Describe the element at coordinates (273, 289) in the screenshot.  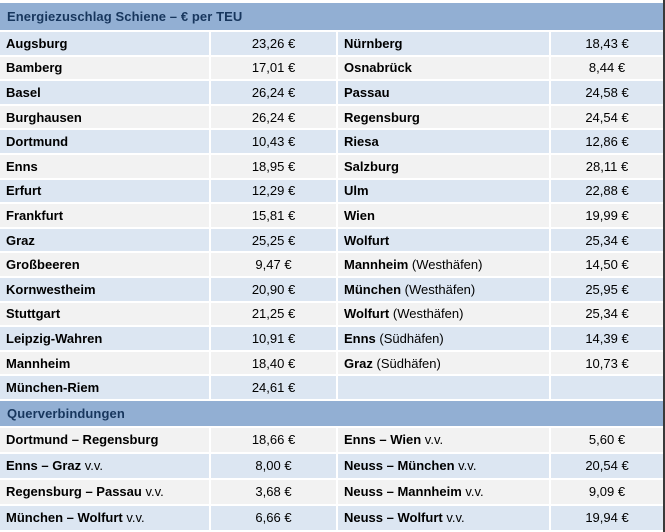
I see `price-value: 20,90 €` at that location.